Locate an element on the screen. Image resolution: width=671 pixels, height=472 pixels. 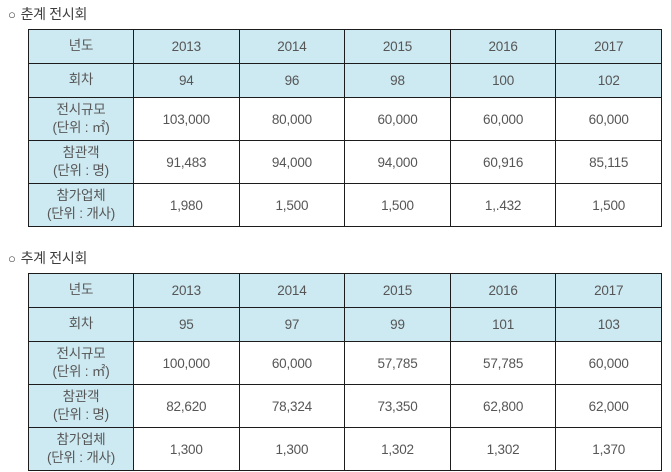
table-row: 참가업체 (단위 : 개사) 1,980 1,500 1,500 1,.432 1,500 is located at coordinates (345, 205).